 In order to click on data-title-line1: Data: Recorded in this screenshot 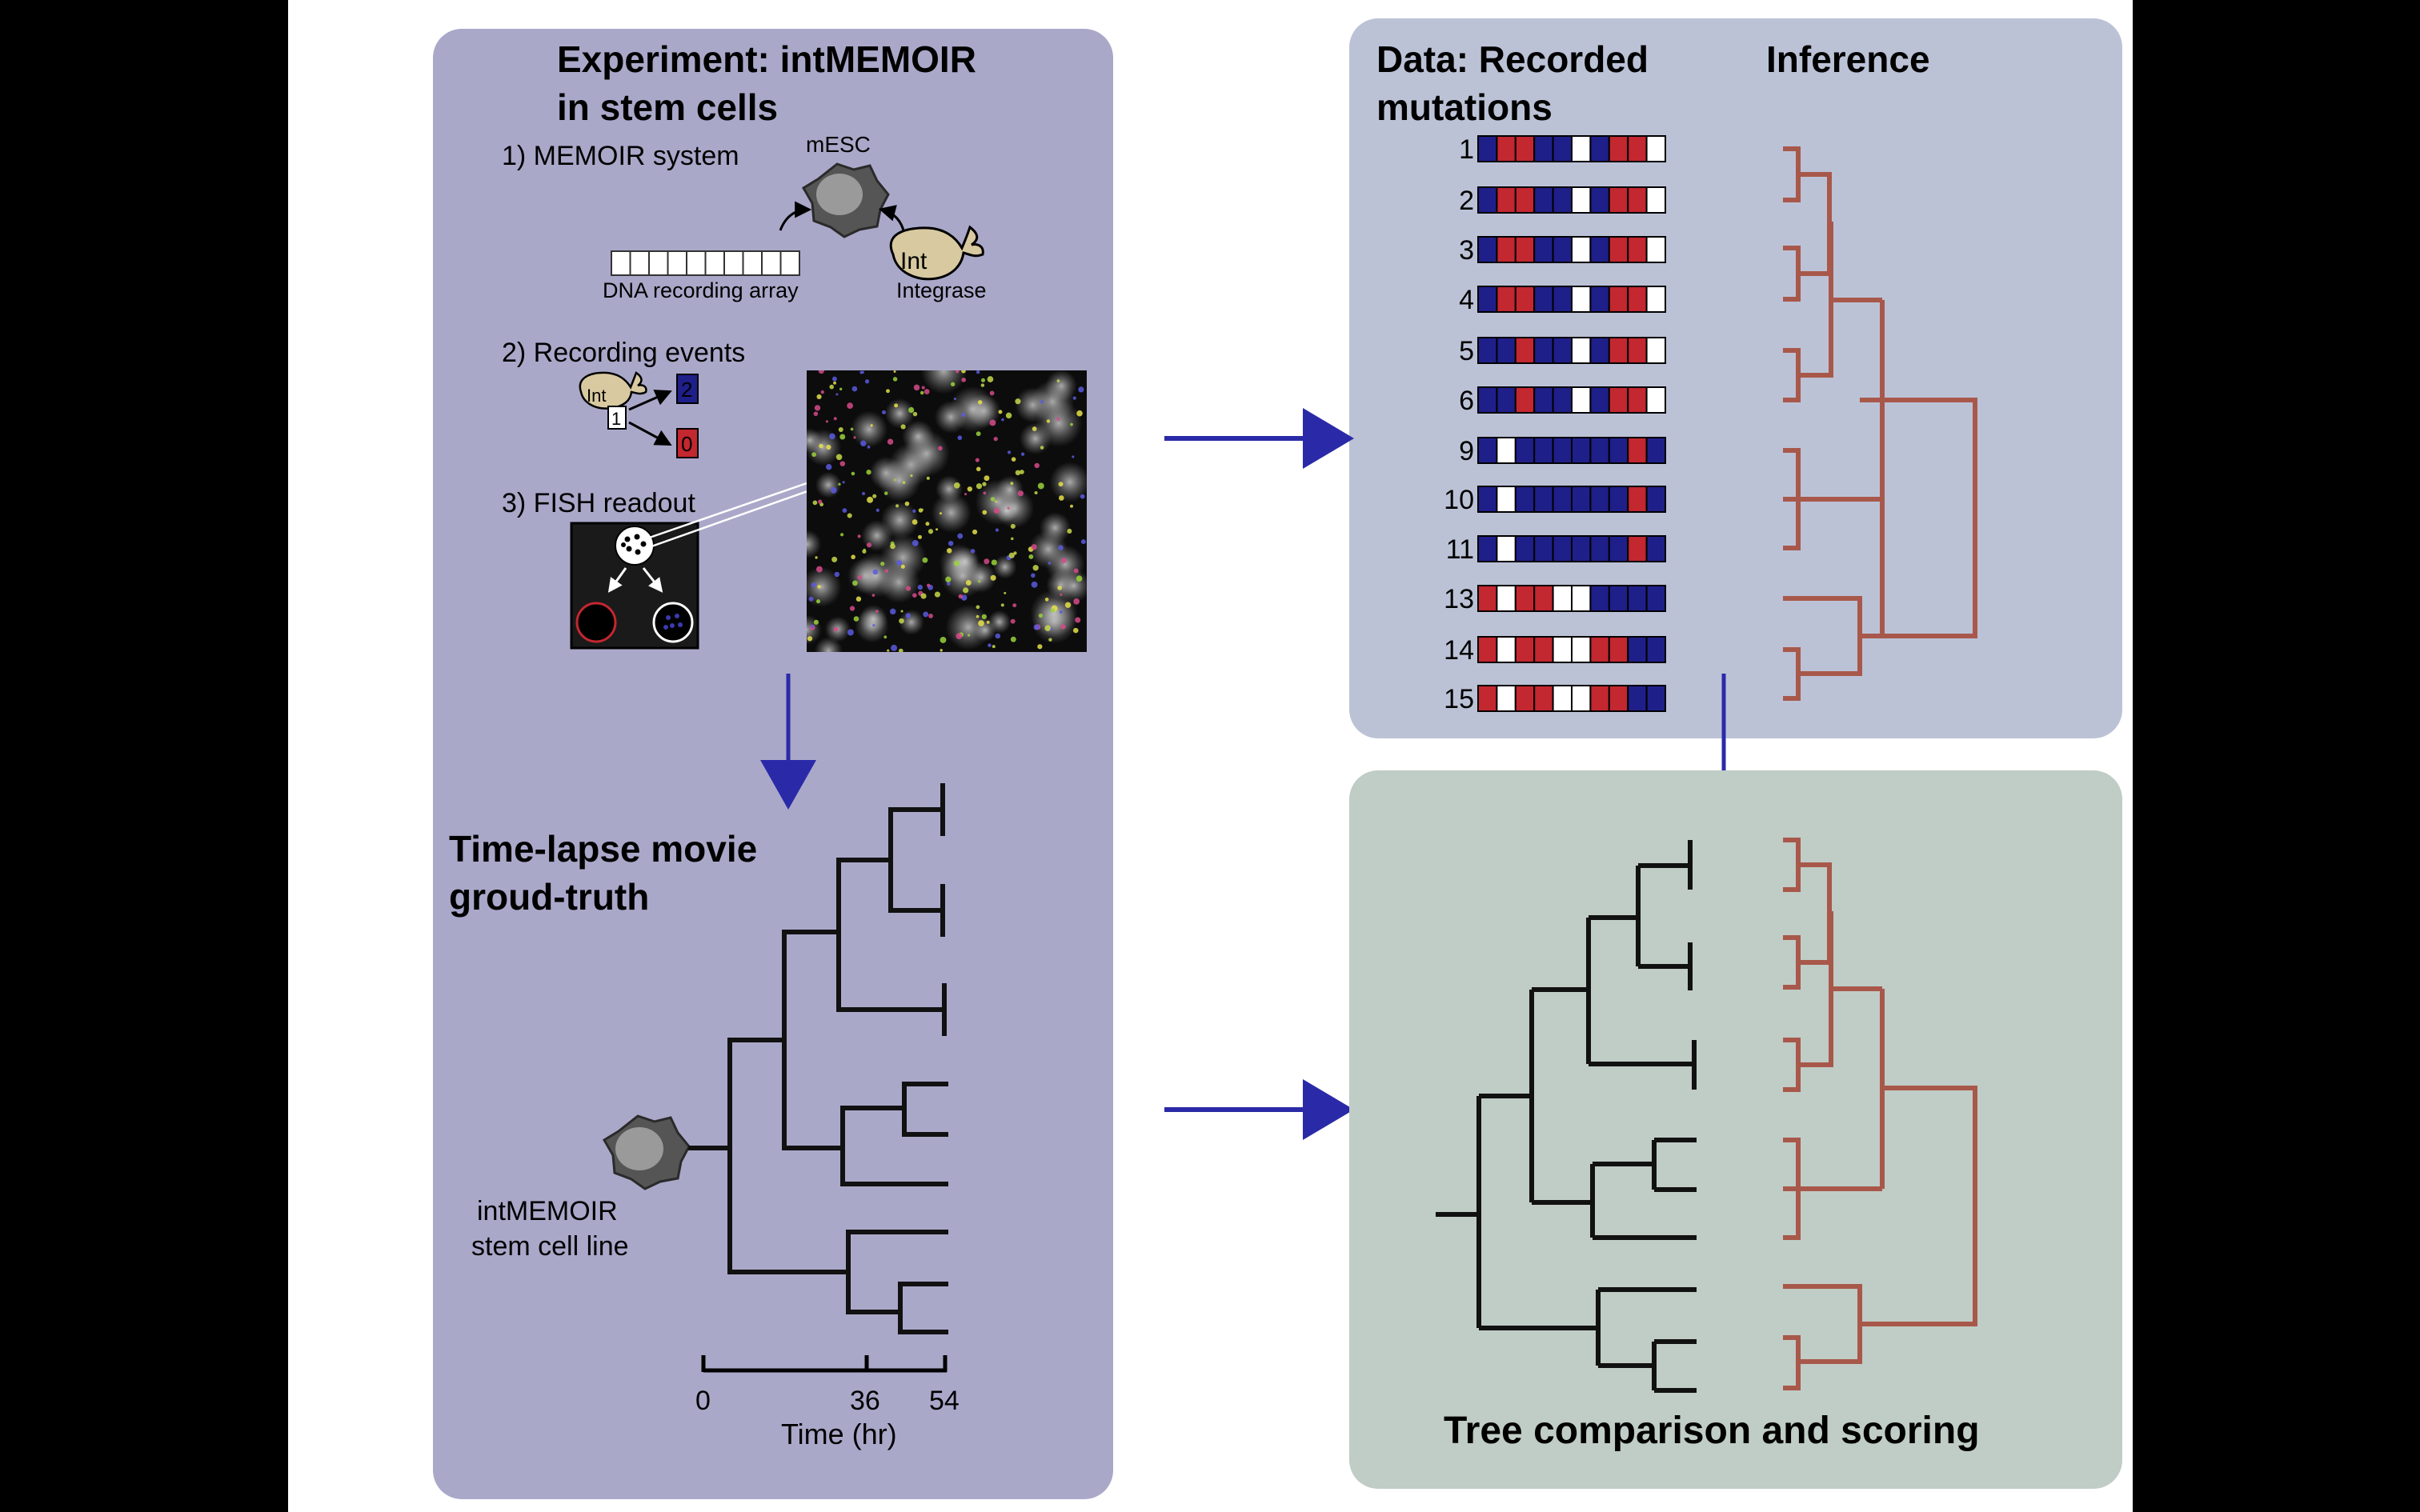, I will do `click(1512, 59)`.